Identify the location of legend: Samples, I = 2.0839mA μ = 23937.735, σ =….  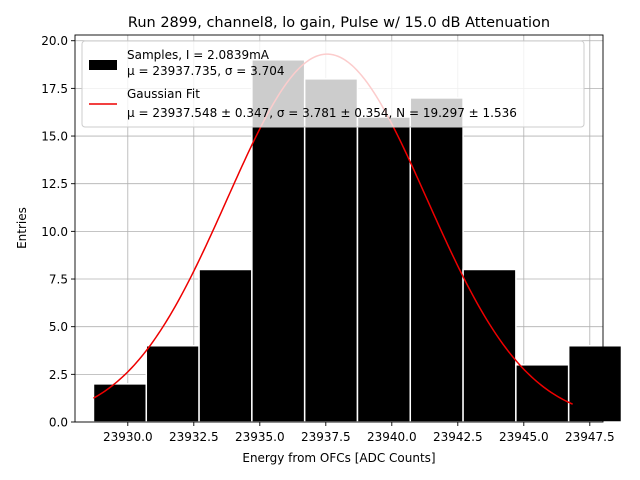
(333, 84).